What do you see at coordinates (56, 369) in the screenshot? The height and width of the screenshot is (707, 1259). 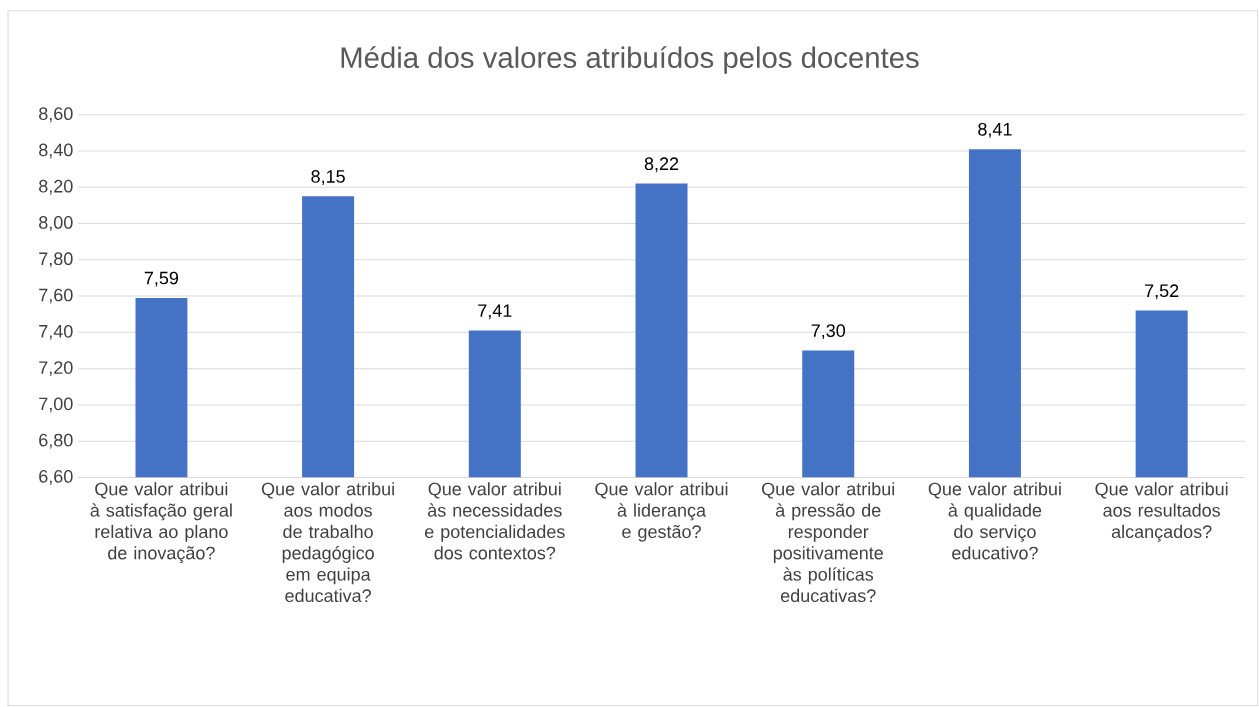 I see `y-tick-label: 7,20` at bounding box center [56, 369].